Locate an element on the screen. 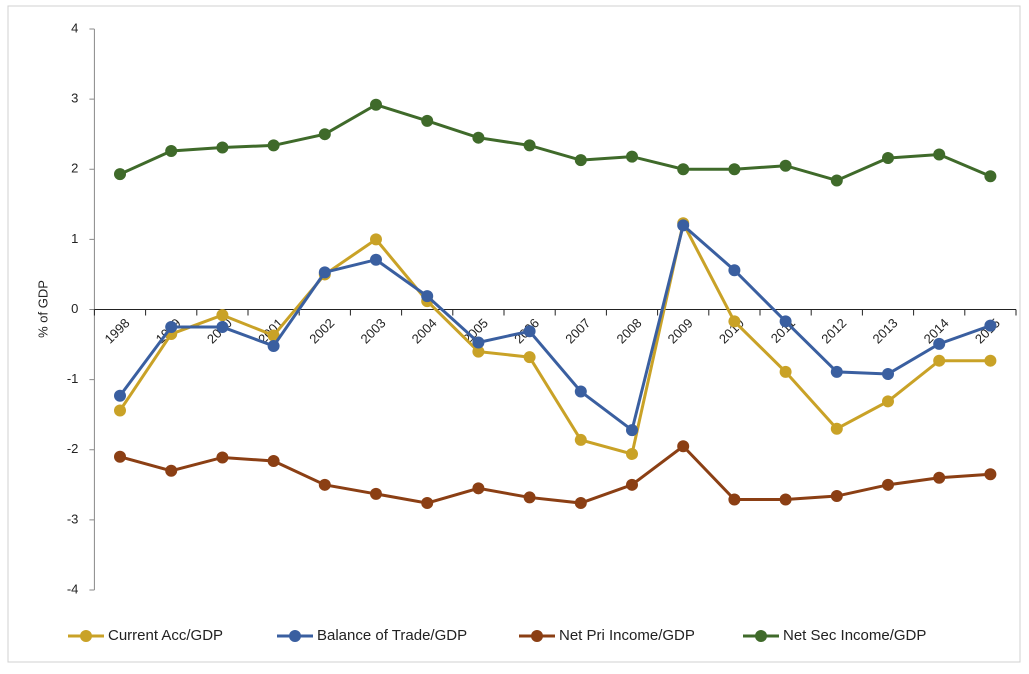 This screenshot has width=1029, height=674. y-tick-label: 0 is located at coordinates (74, 308).